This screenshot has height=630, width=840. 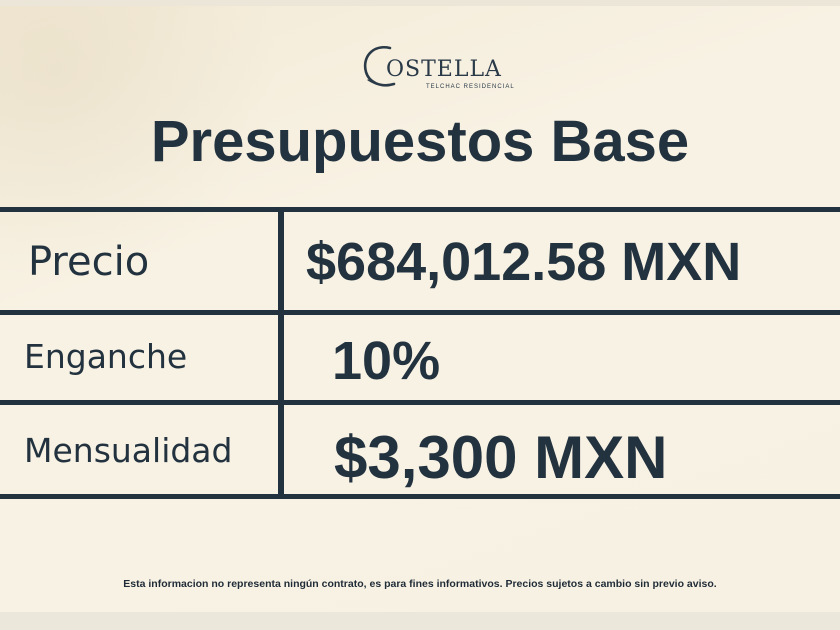 What do you see at coordinates (420, 496) in the screenshot?
I see `table-bottom-border` at bounding box center [420, 496].